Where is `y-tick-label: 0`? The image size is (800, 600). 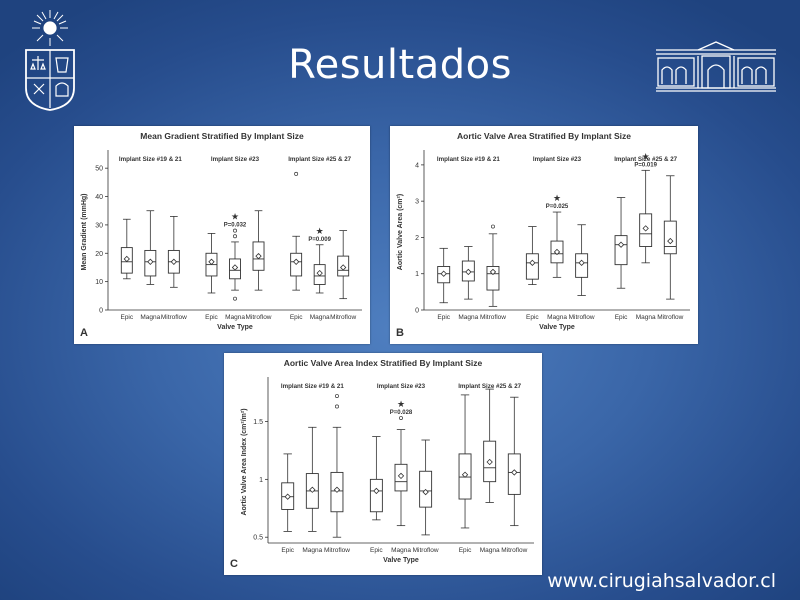
y-tick-label: 0 is located at coordinates (101, 311).